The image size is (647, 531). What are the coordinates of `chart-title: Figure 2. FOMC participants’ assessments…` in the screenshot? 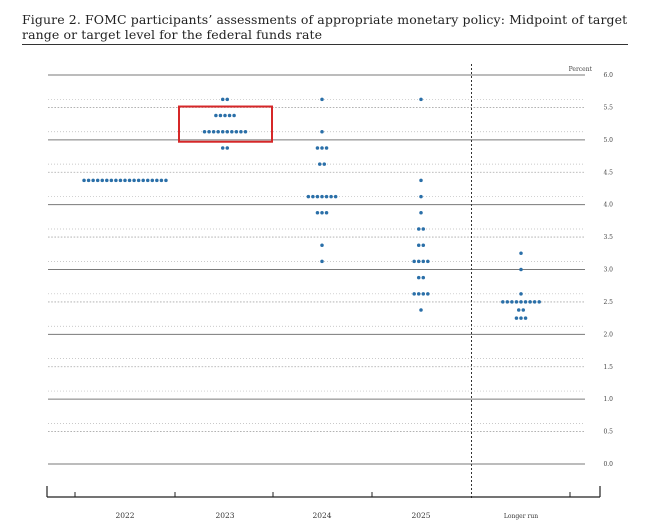 It's located at (325, 27).